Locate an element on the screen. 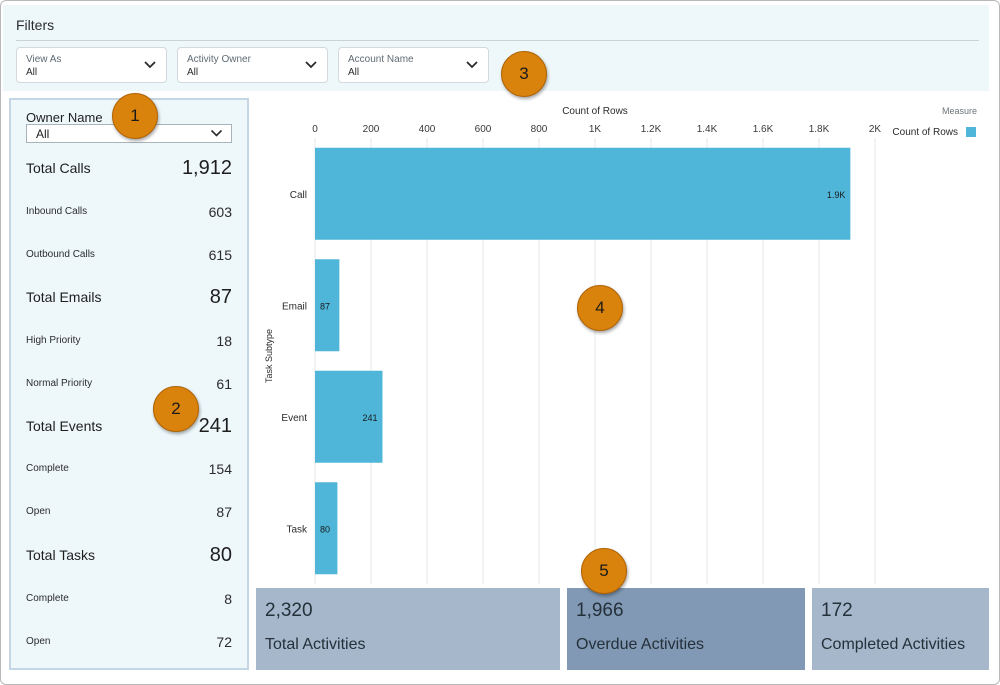 This screenshot has width=1000, height=685. activity-owner-label: Activity Owner is located at coordinates (219, 59).